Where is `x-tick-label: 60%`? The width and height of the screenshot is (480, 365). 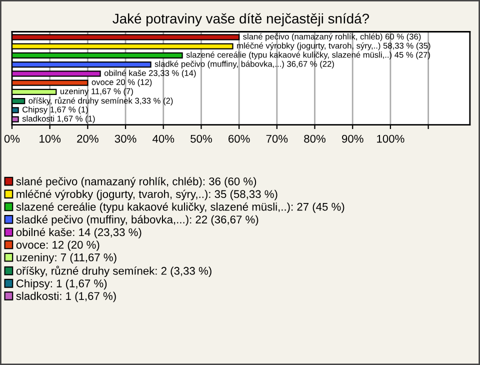
x-tick-label: 60% is located at coordinates (239, 138).